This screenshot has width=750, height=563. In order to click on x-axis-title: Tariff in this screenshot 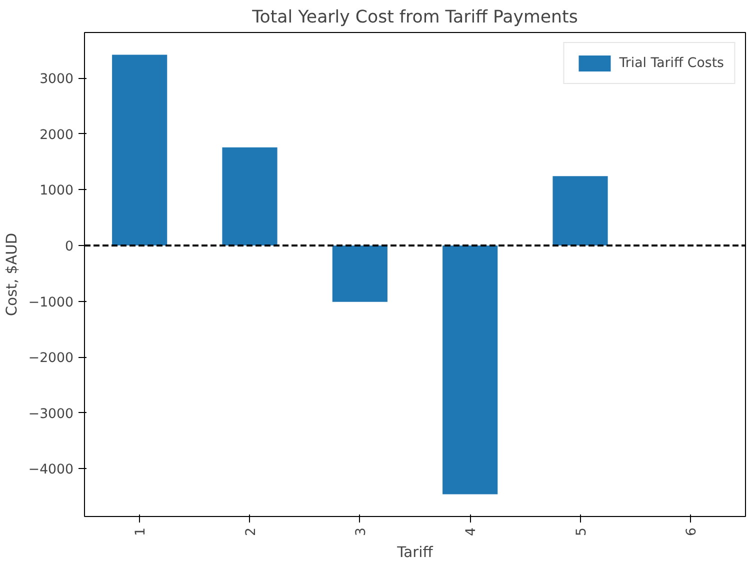, I will do `click(415, 552)`.